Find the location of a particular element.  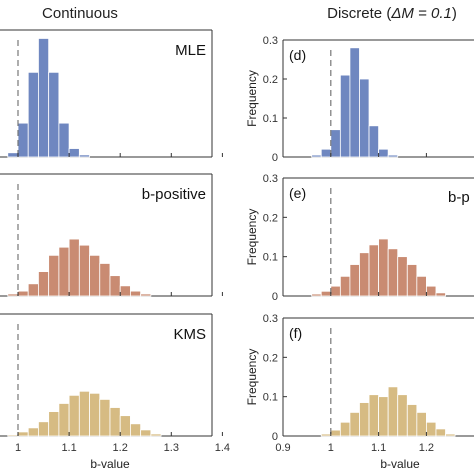

panel-left-top: MLE is located at coordinates (111, 93).